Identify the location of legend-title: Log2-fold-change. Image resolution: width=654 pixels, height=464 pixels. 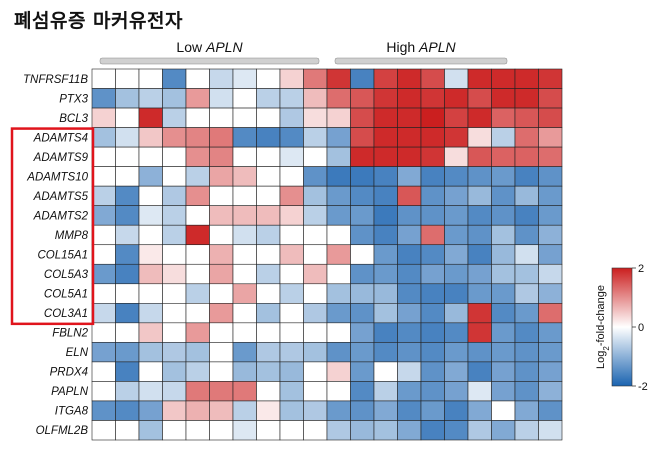
(603, 327).